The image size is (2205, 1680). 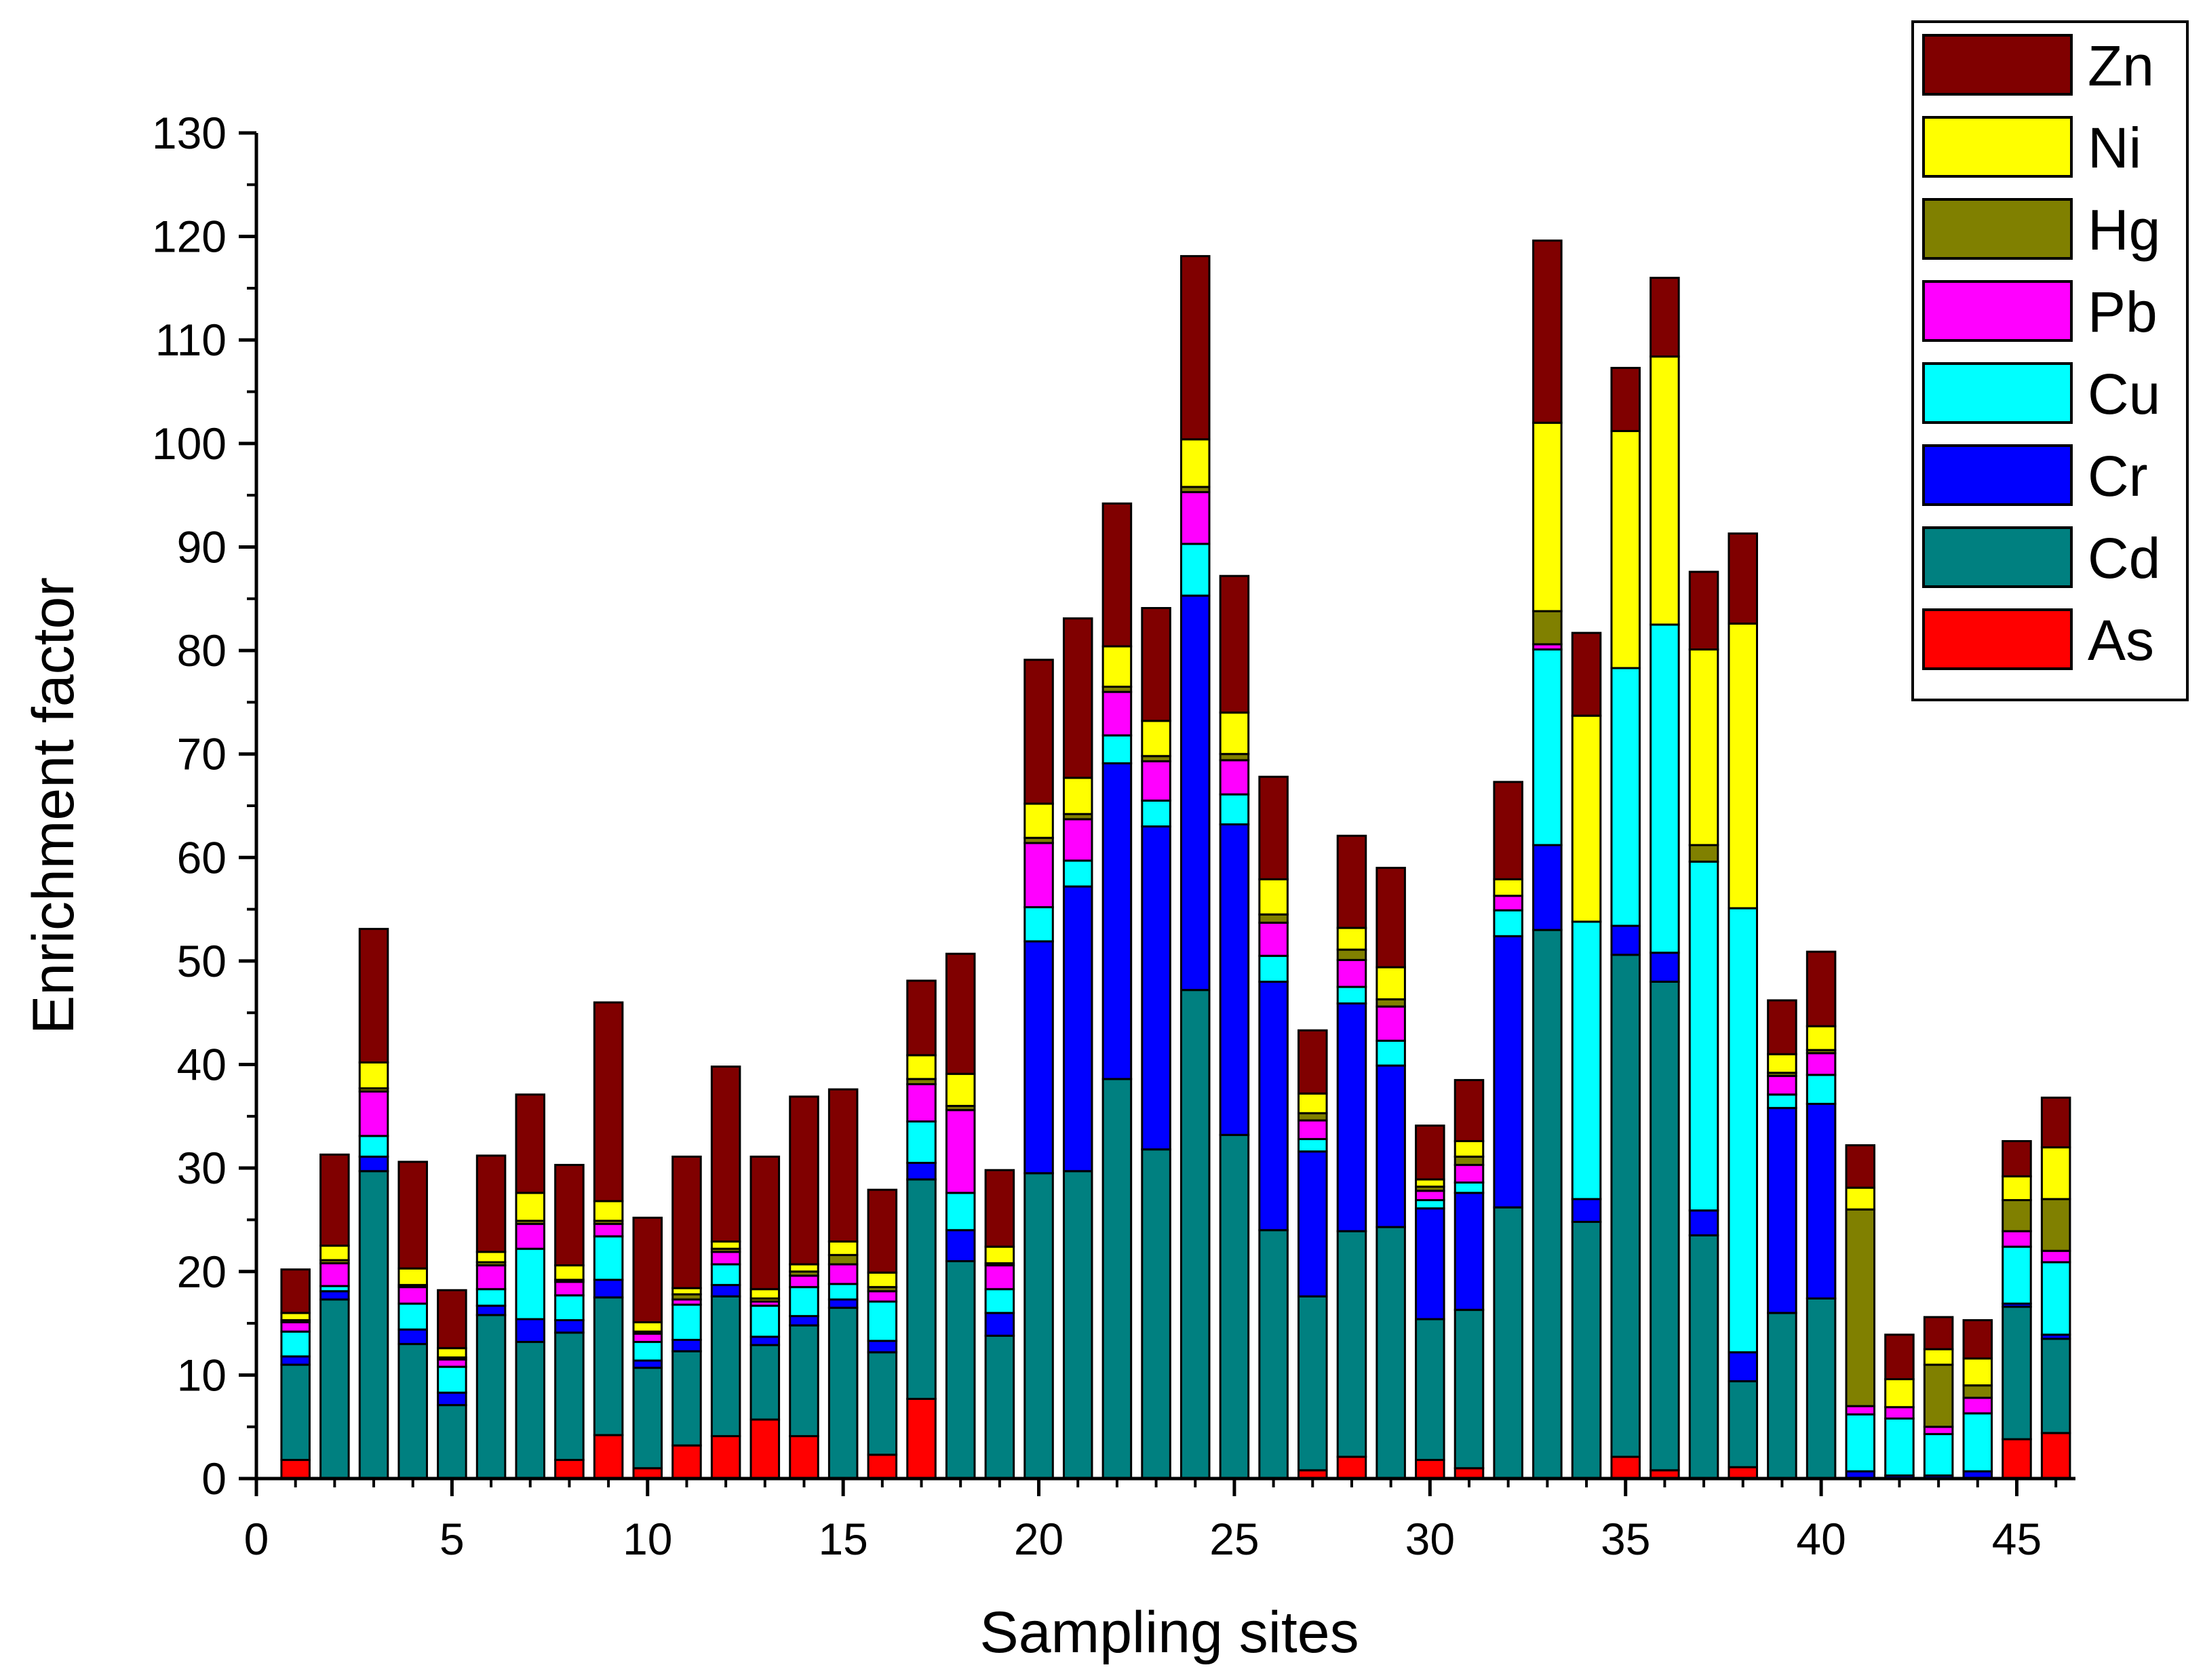 I want to click on y-tick-label: 0, so click(x=214, y=1478).